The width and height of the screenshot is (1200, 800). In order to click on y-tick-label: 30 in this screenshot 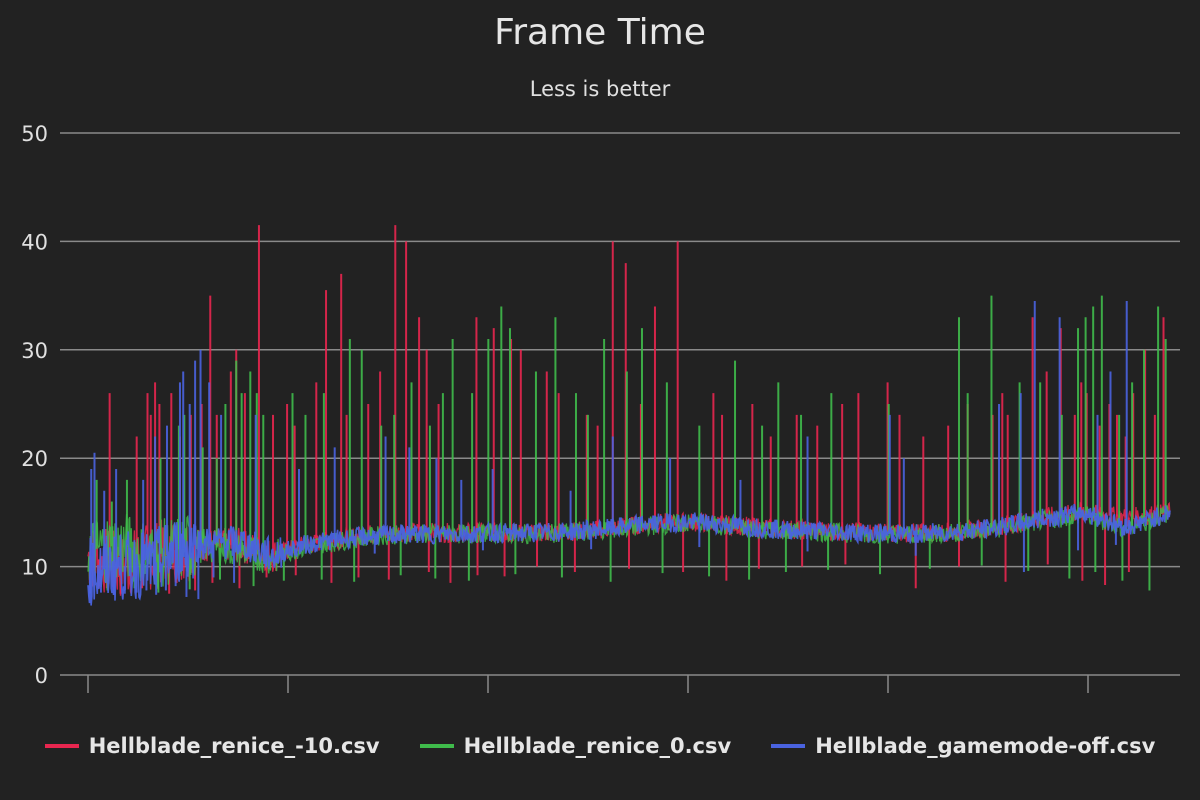, I will do `click(34, 351)`.